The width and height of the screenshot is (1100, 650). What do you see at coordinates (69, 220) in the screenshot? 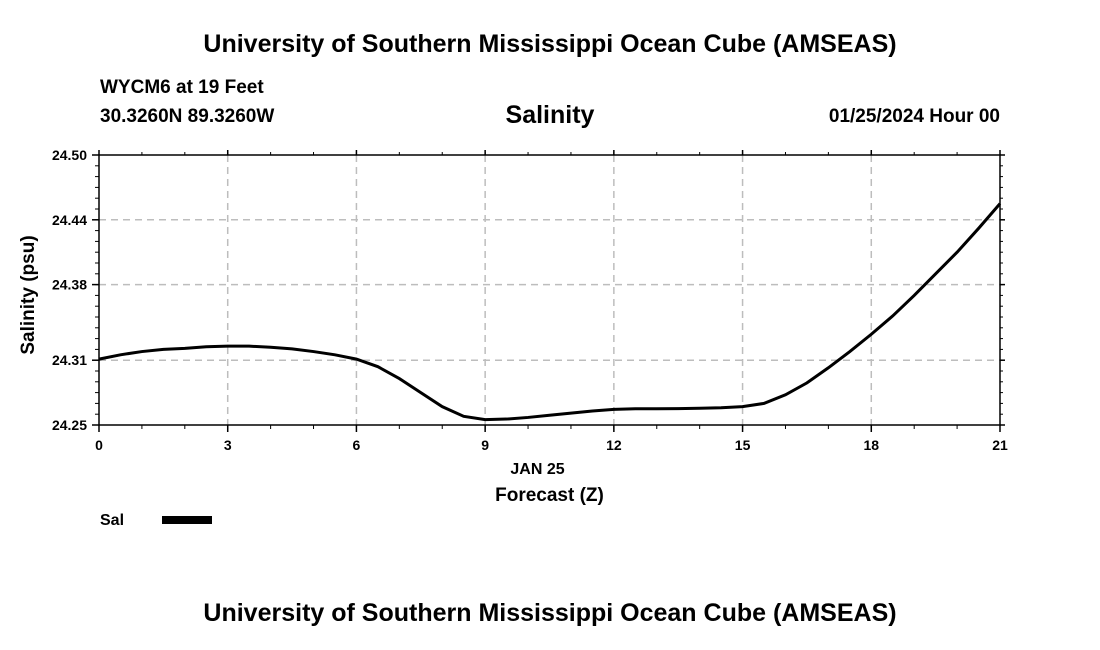
I see `y-tick-label: 24.44` at bounding box center [69, 220].